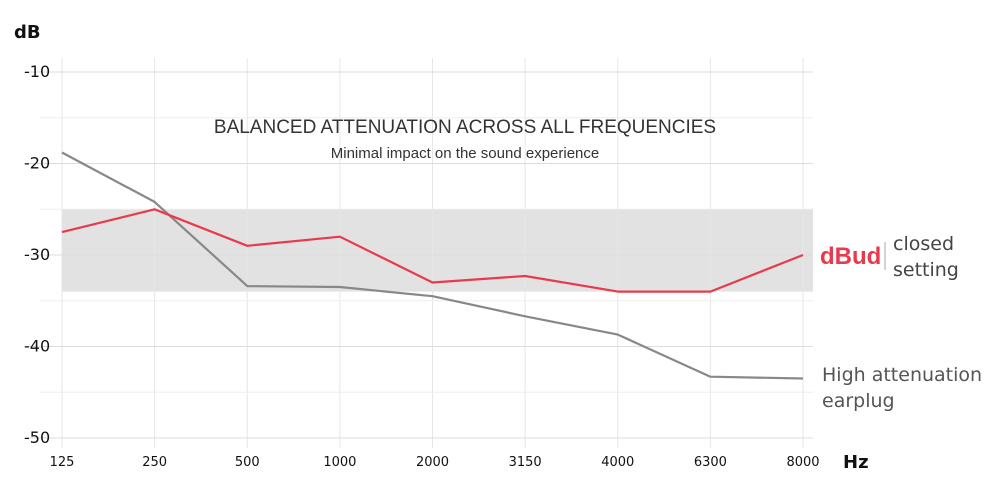 The image size is (1000, 500). I want to click on y-tick-label: -40, so click(37, 346).